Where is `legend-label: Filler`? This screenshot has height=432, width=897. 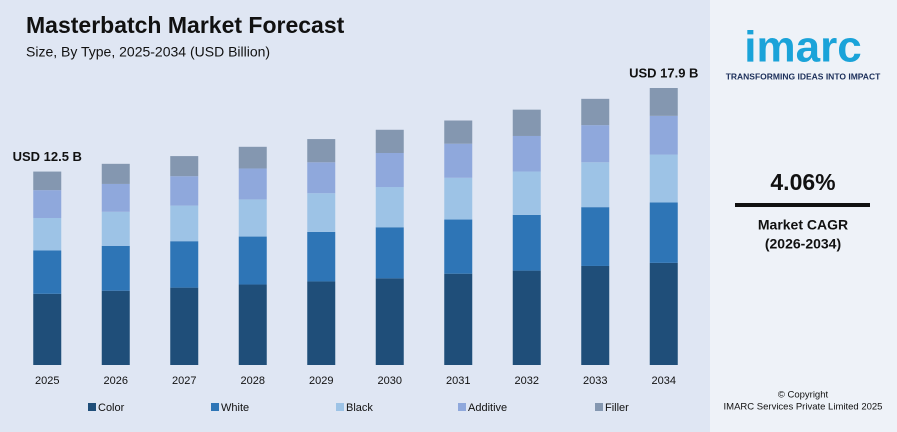
legend-label: Filler is located at coordinates (617, 408).